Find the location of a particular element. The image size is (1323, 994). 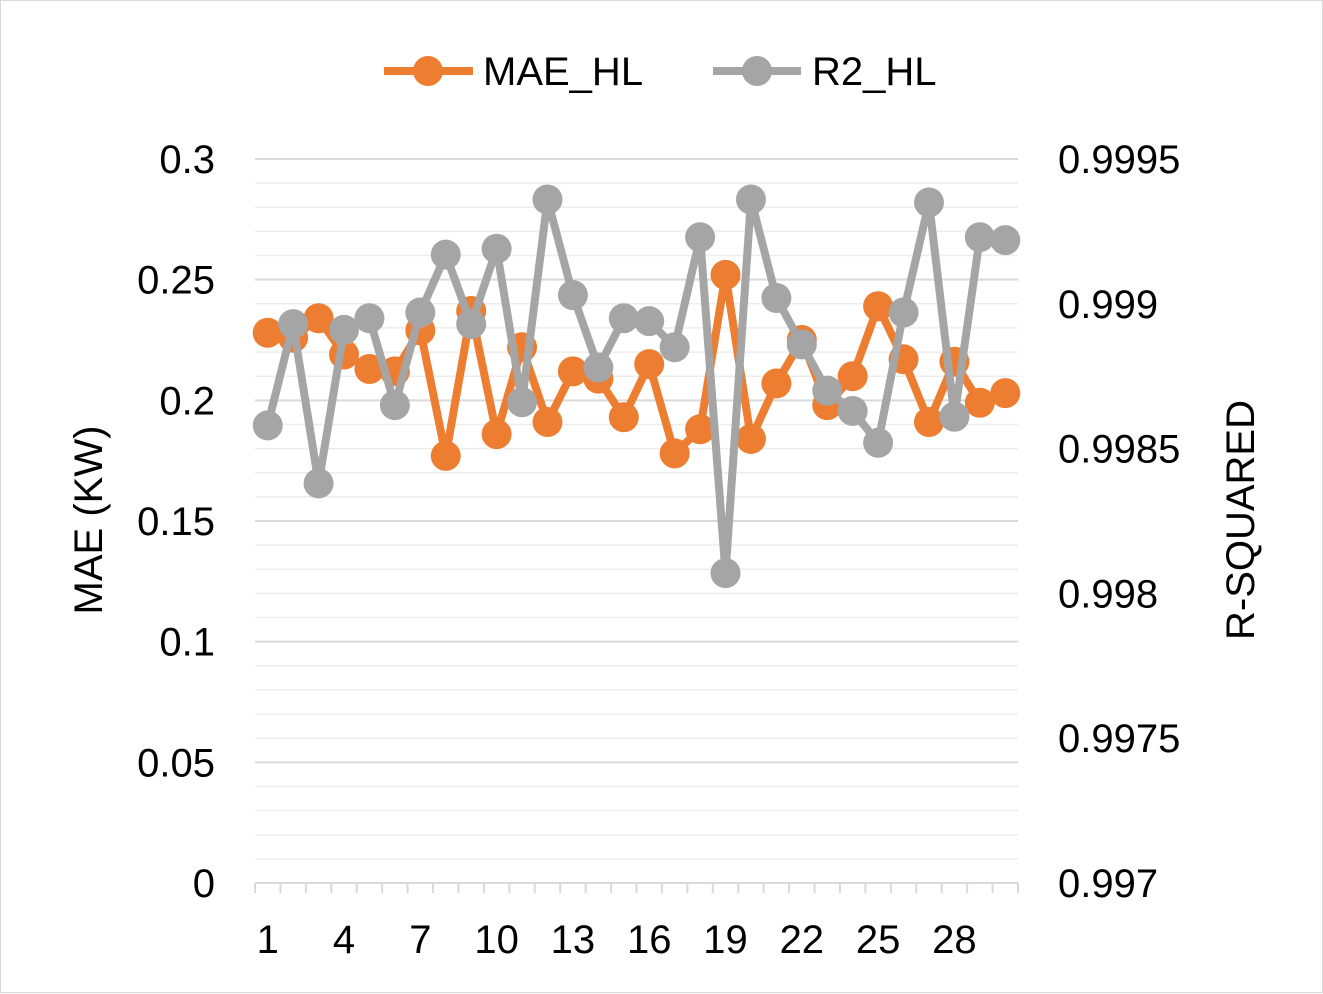

x-tick-label: 28 is located at coordinates (954, 940).